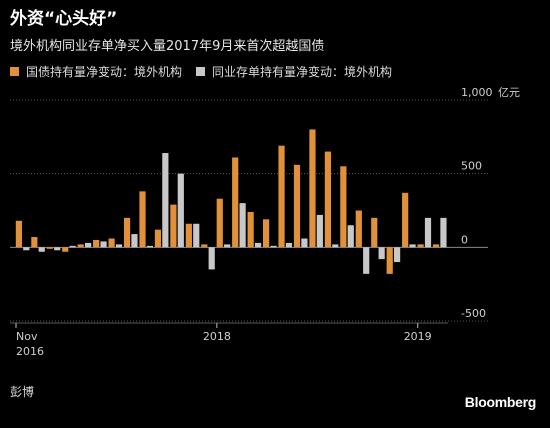 This screenshot has width=550, height=428. I want to click on x-tick-label: Nov, so click(27, 336).